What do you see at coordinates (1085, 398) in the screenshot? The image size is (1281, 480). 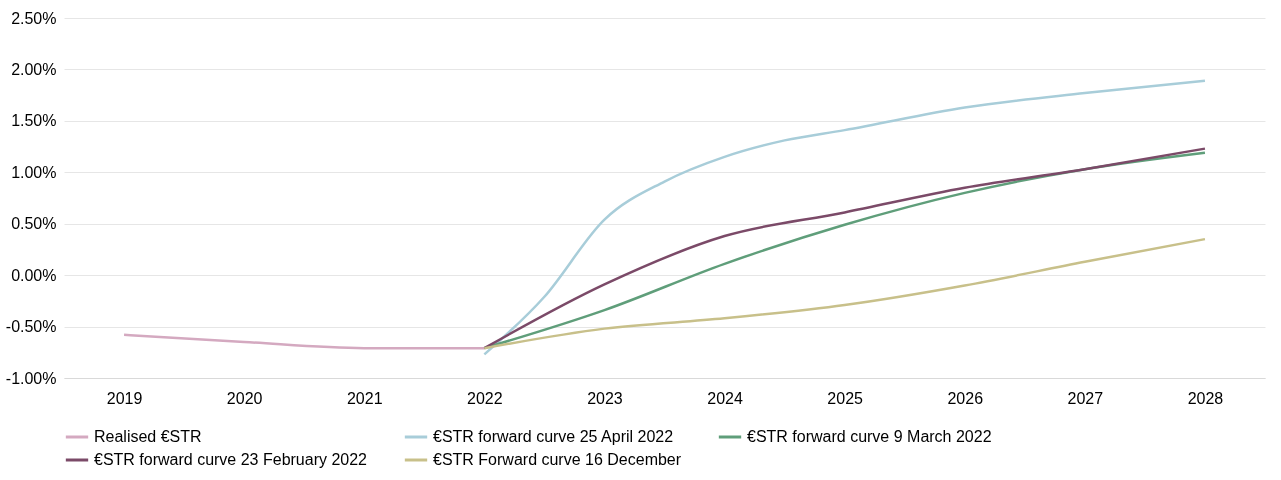 I see `x-tick-label: 2027` at bounding box center [1085, 398].